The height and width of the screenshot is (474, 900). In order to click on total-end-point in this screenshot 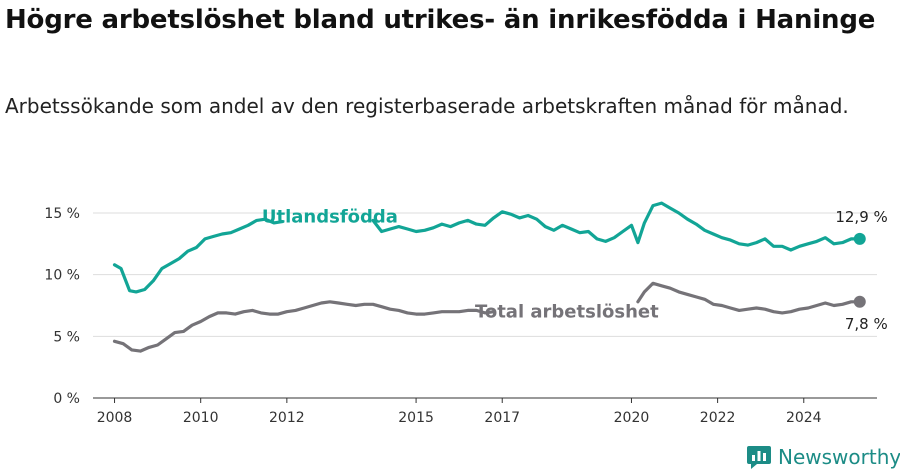, I will do `click(859, 301)`.